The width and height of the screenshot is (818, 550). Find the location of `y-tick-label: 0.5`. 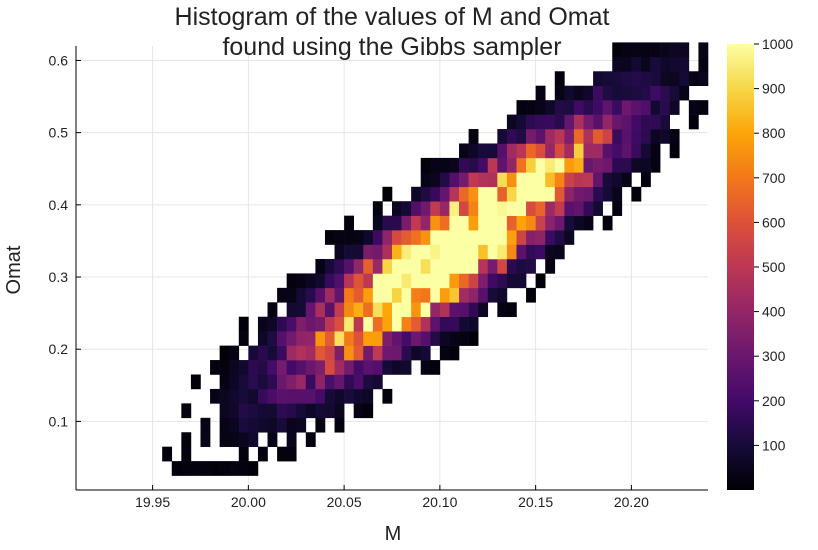

y-tick-label: 0.5 is located at coordinates (59, 133).